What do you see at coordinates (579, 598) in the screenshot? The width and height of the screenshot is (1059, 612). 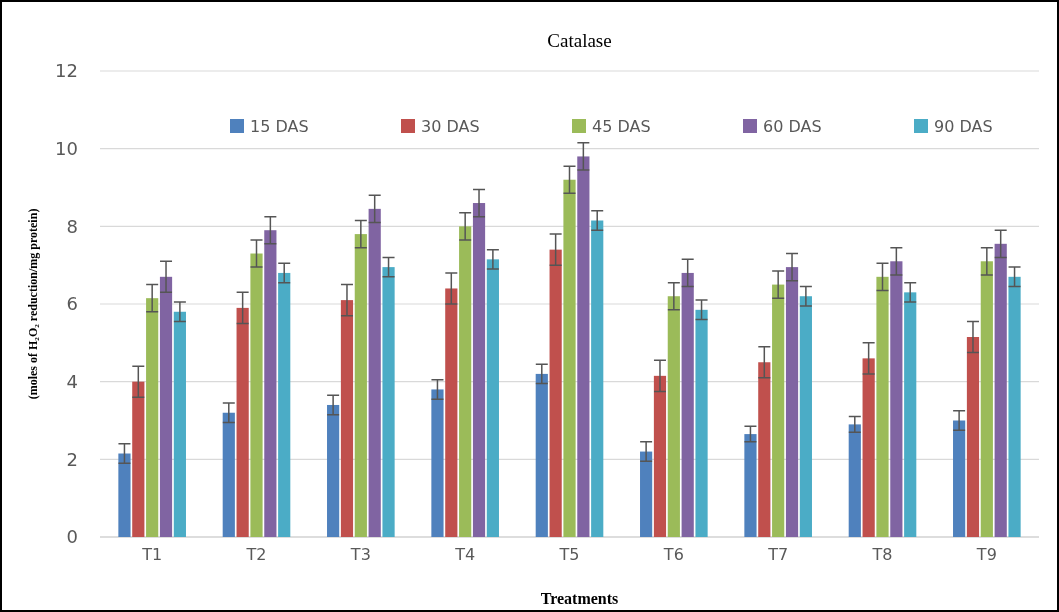 I see `x-axis-title: Treatments` at bounding box center [579, 598].